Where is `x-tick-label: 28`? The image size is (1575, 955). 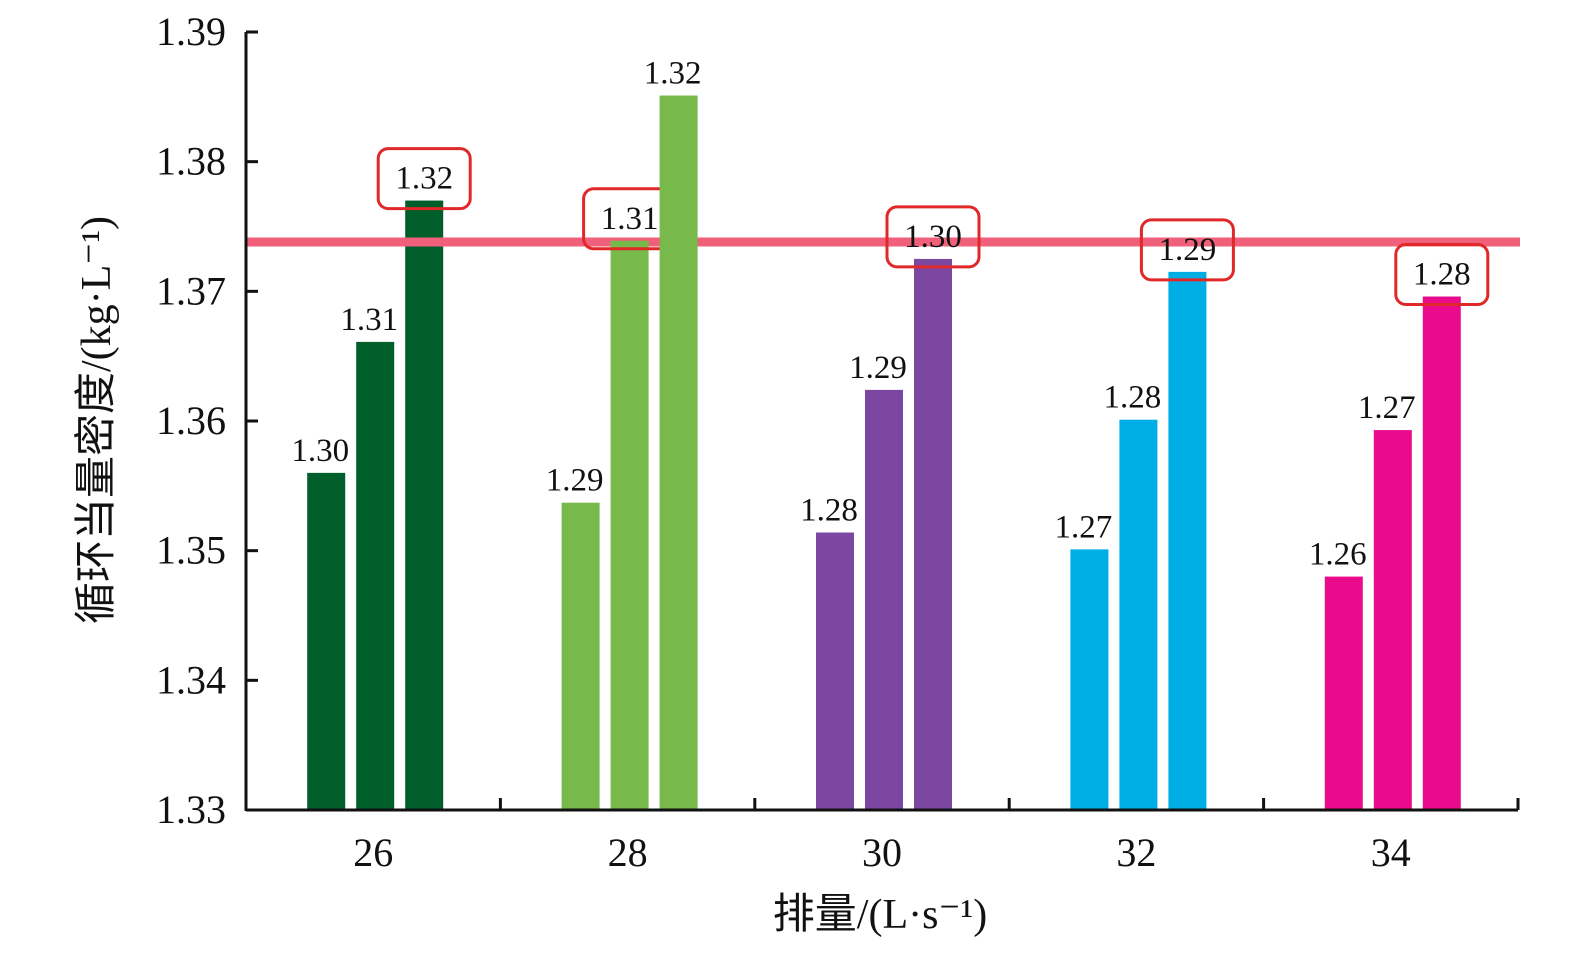
x-tick-label: 28 is located at coordinates (628, 852).